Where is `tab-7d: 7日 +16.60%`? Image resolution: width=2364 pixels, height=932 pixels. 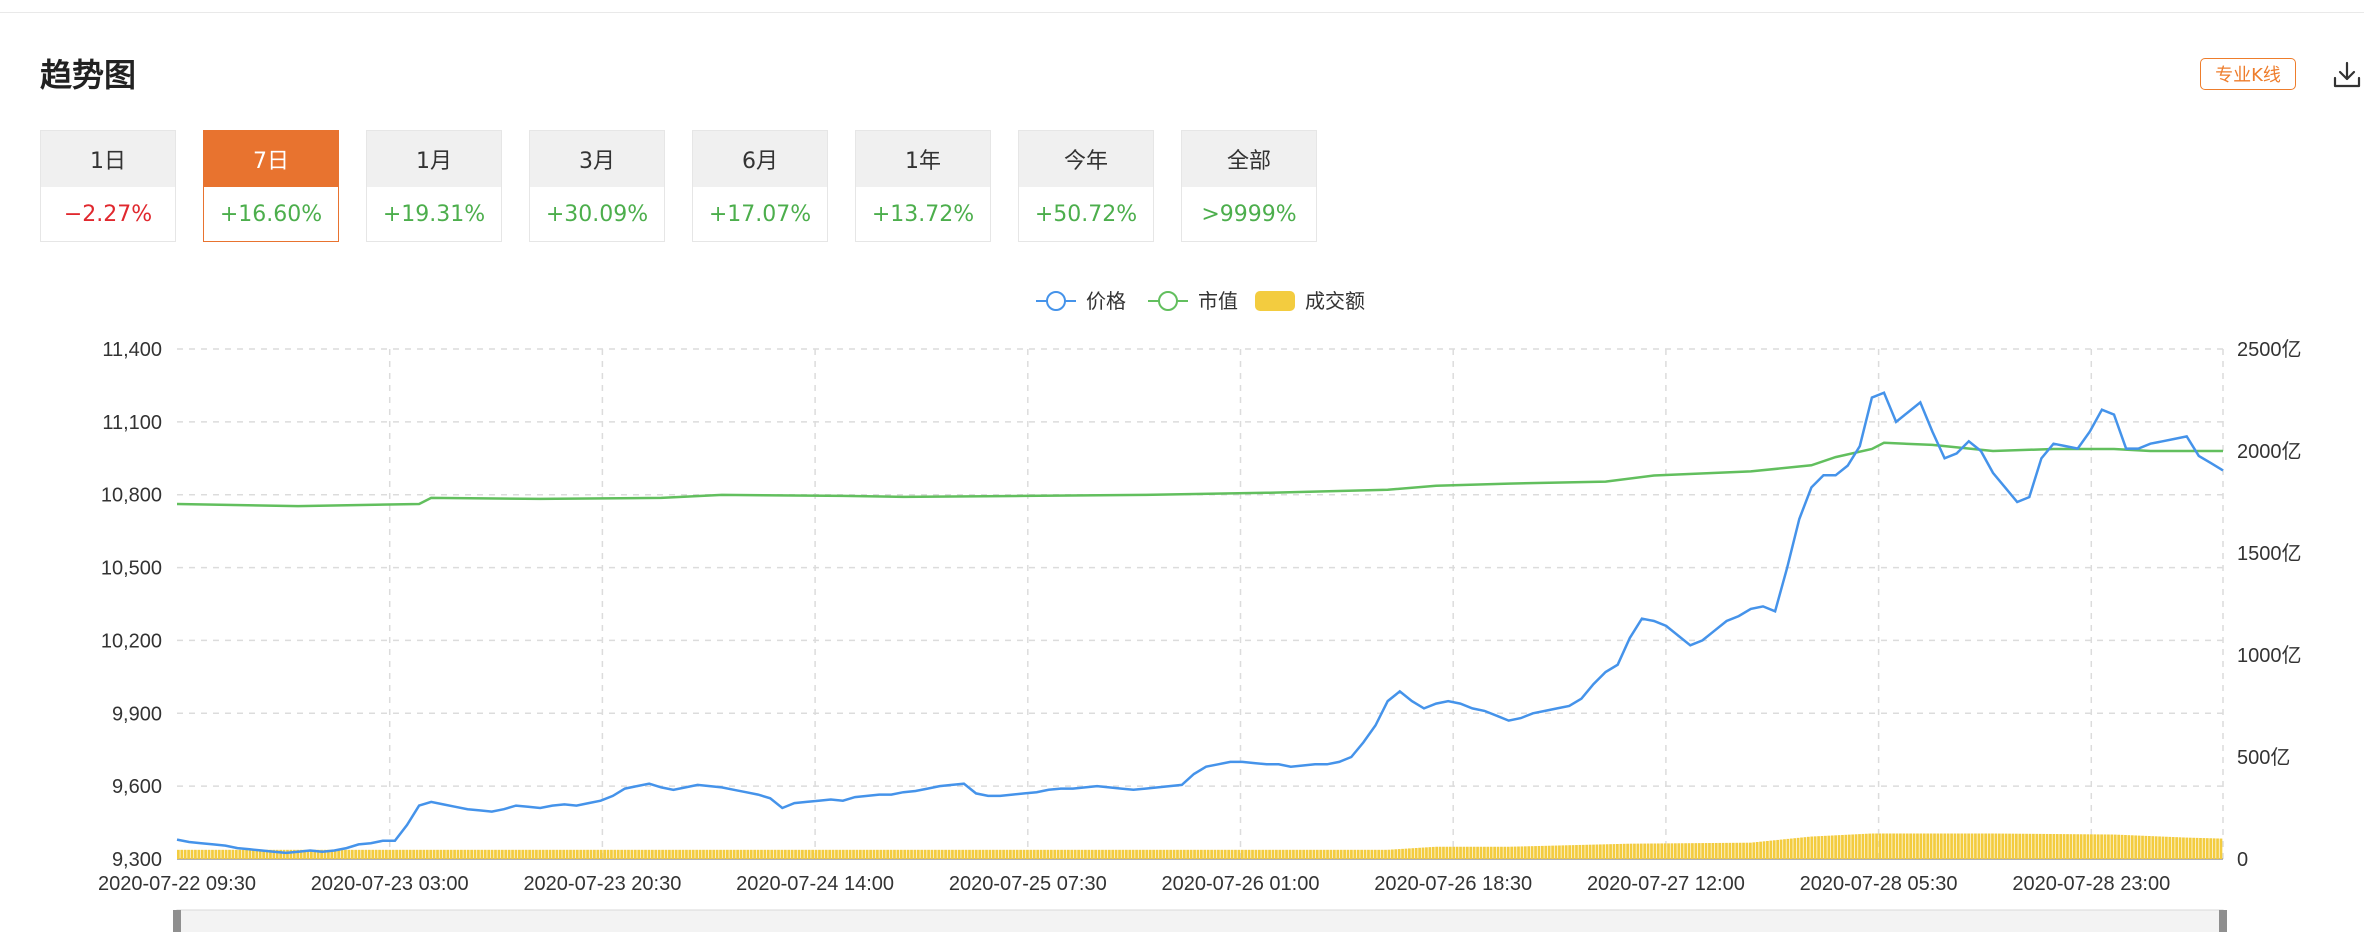 tab-7d: 7日 +16.60% is located at coordinates (271, 186).